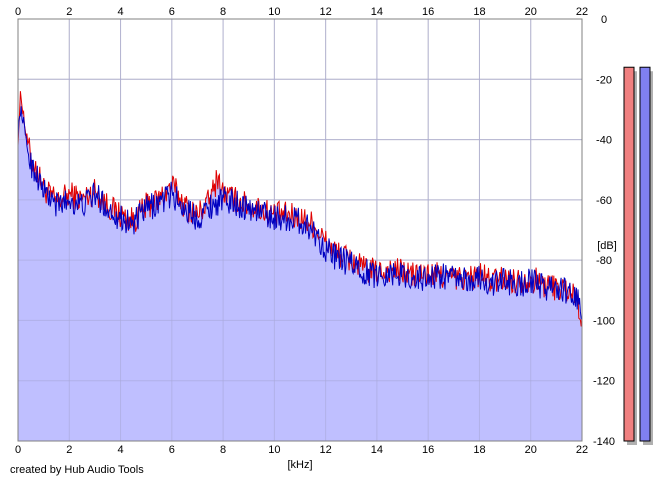 The image size is (664, 481). I want to click on y-tick-label: 0, so click(604, 20).